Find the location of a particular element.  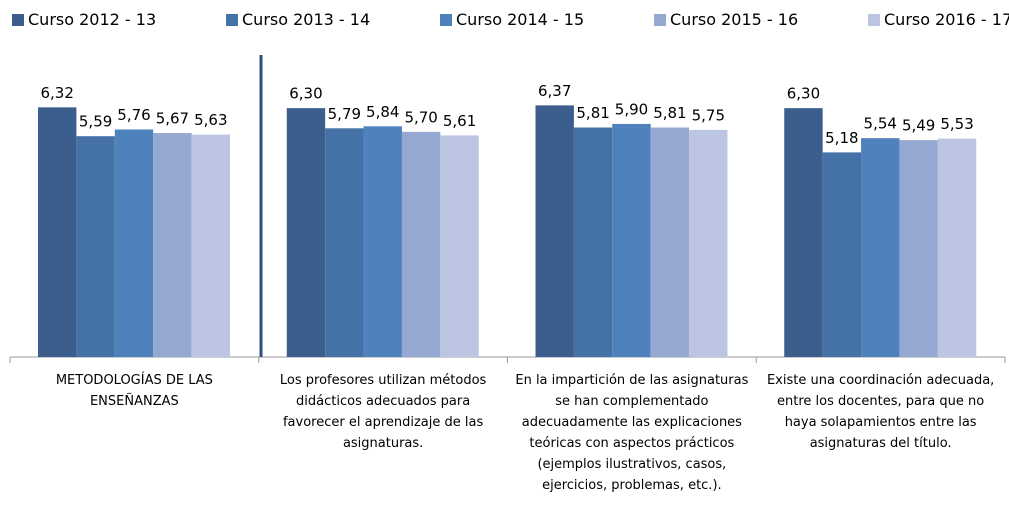

value-label: 5,54 is located at coordinates (880, 124).